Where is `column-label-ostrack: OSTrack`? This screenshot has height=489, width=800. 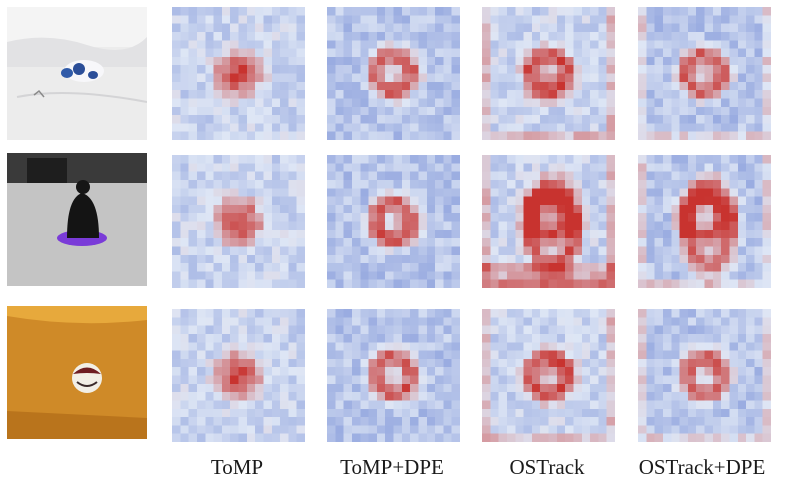 column-label-ostrack: OSTrack is located at coordinates (547, 467).